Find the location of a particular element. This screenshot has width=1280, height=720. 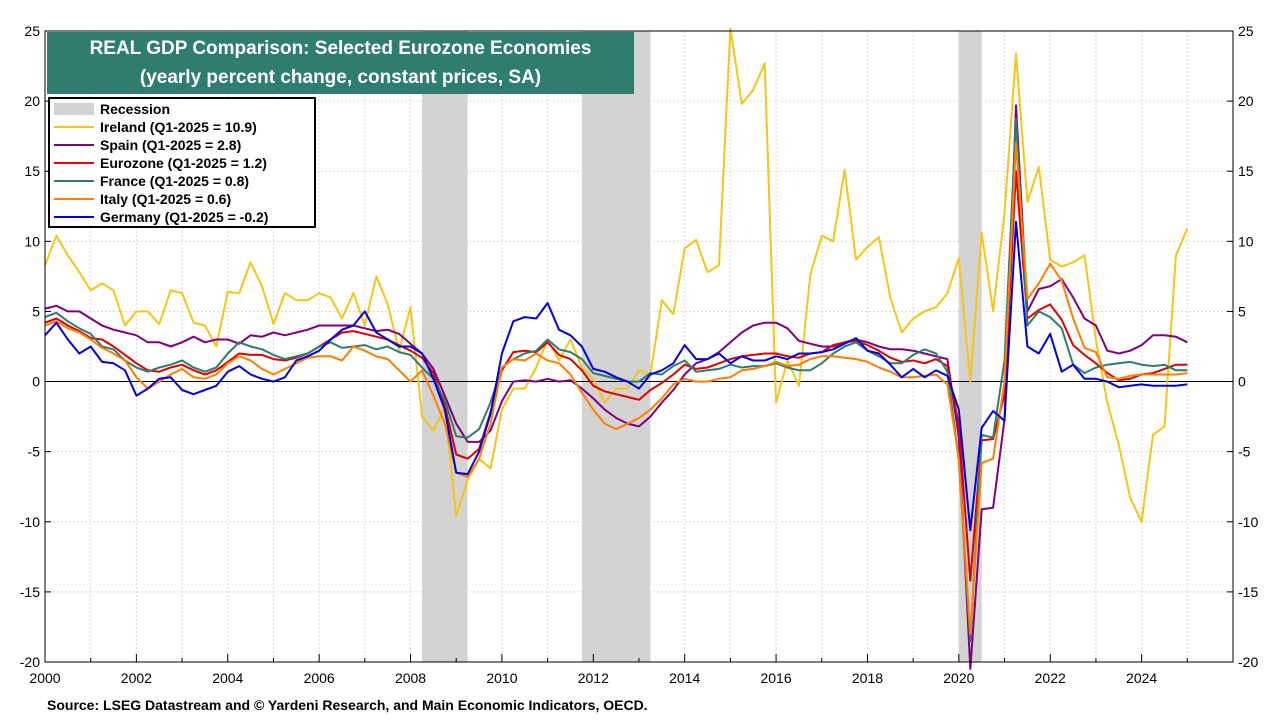

legend-label-eurozone: Eurozone (Q1-2025 = 1.2) is located at coordinates (183, 163).